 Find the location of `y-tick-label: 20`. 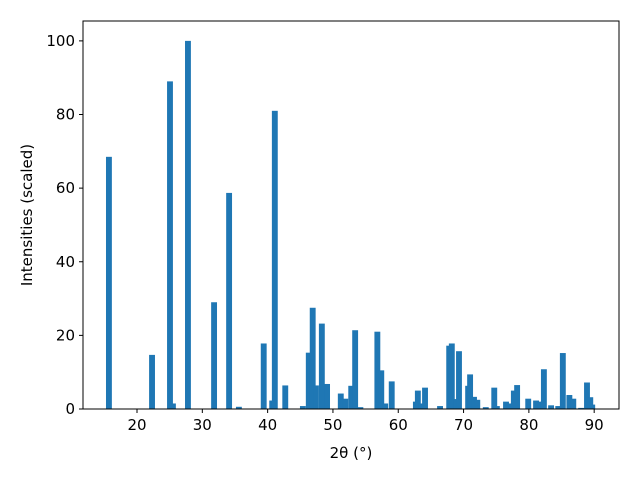

y-tick-label: 20 is located at coordinates (65, 335).